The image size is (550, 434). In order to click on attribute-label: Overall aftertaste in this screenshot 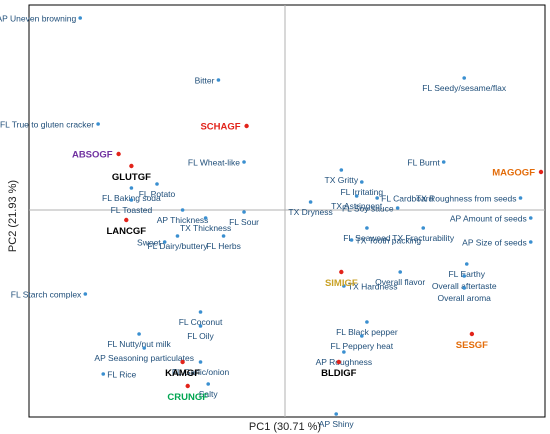, I will do `click(464, 286)`.